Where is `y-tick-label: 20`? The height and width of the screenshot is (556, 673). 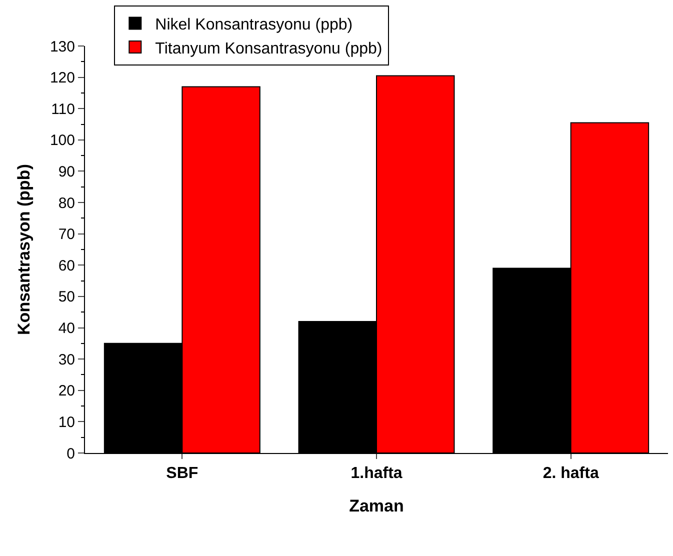 y-tick-label: 20 is located at coordinates (66, 391).